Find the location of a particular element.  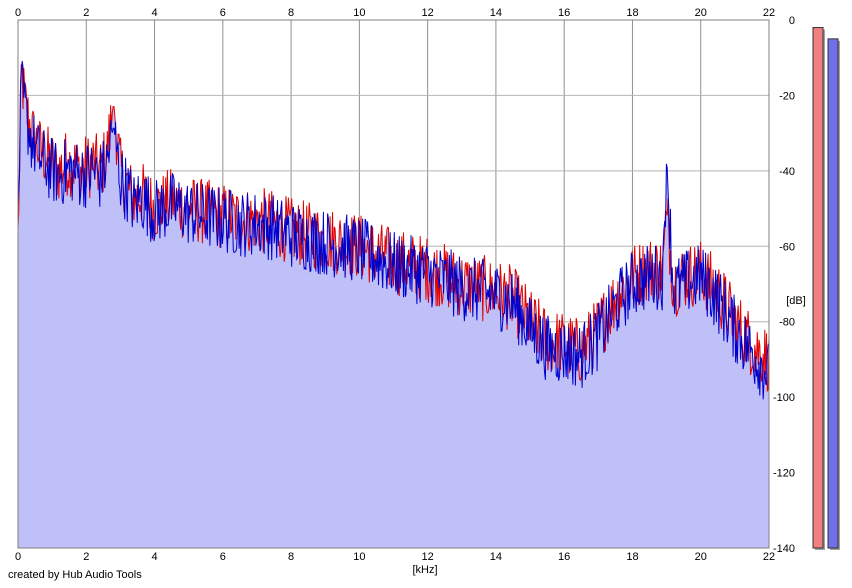

x-axis-label: [kHz] is located at coordinates (424, 570).